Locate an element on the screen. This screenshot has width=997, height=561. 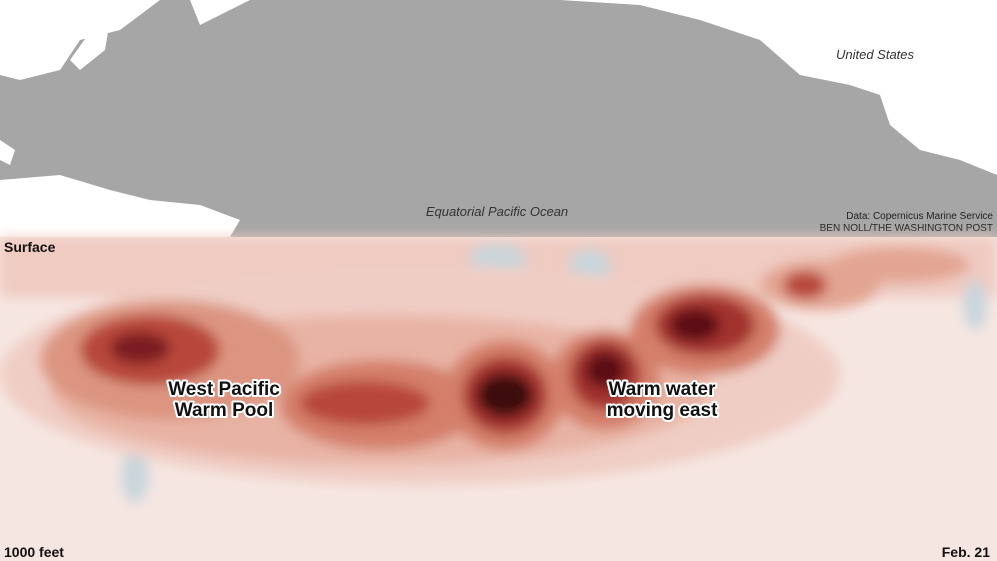
surface-label: Surface is located at coordinates (30, 247).